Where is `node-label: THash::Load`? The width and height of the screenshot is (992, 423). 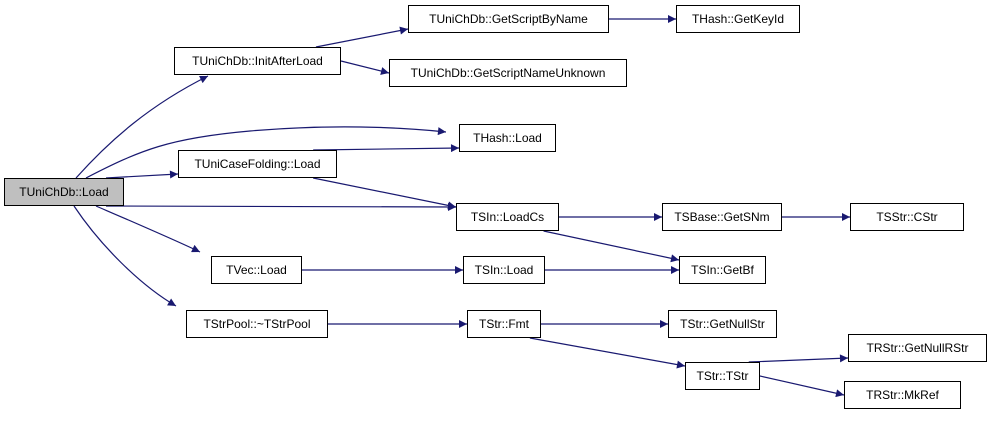 node-label: THash::Load is located at coordinates (507, 138).